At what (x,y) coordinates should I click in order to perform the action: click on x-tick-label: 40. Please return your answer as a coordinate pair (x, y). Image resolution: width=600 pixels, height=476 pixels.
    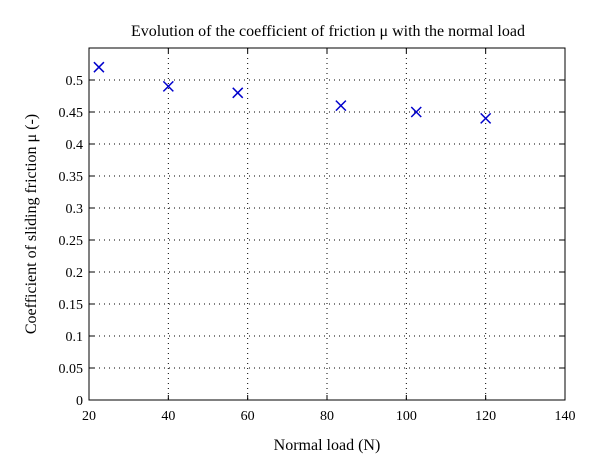
    Looking at the image, I should click on (168, 416).